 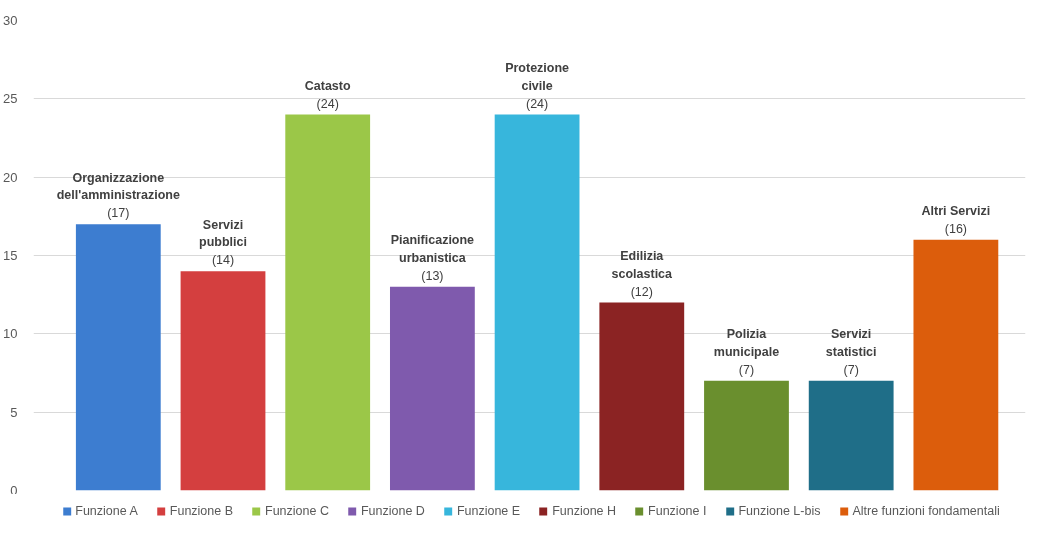 I want to click on x-tick-label: Servizi statistici, so click(x=851, y=343).